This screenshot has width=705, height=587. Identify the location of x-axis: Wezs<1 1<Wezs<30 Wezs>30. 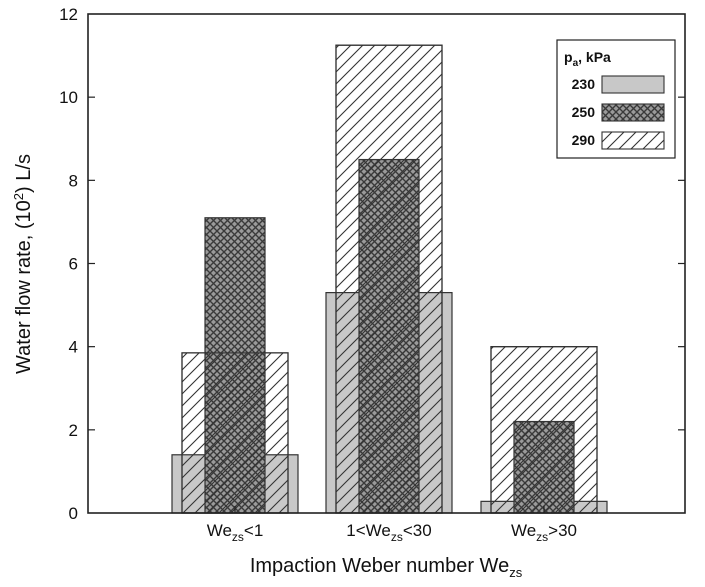
(392, 525).